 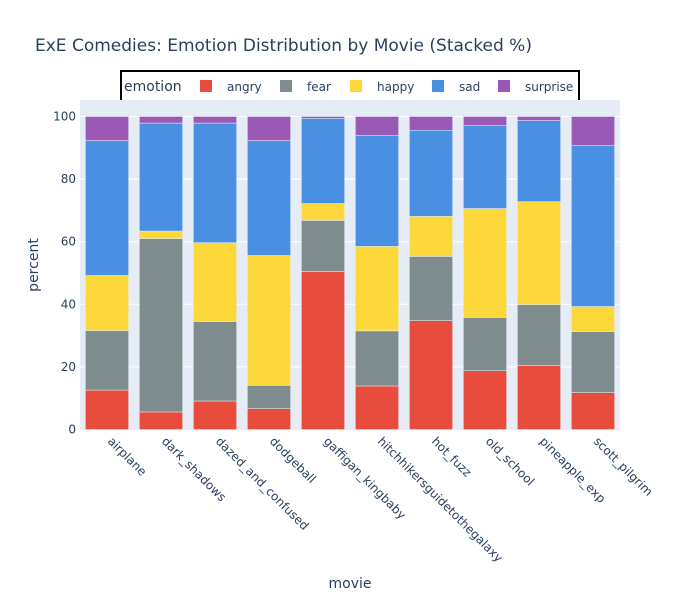 What do you see at coordinates (431, 288) in the screenshot?
I see `bar-fear-hot_fuzz` at bounding box center [431, 288].